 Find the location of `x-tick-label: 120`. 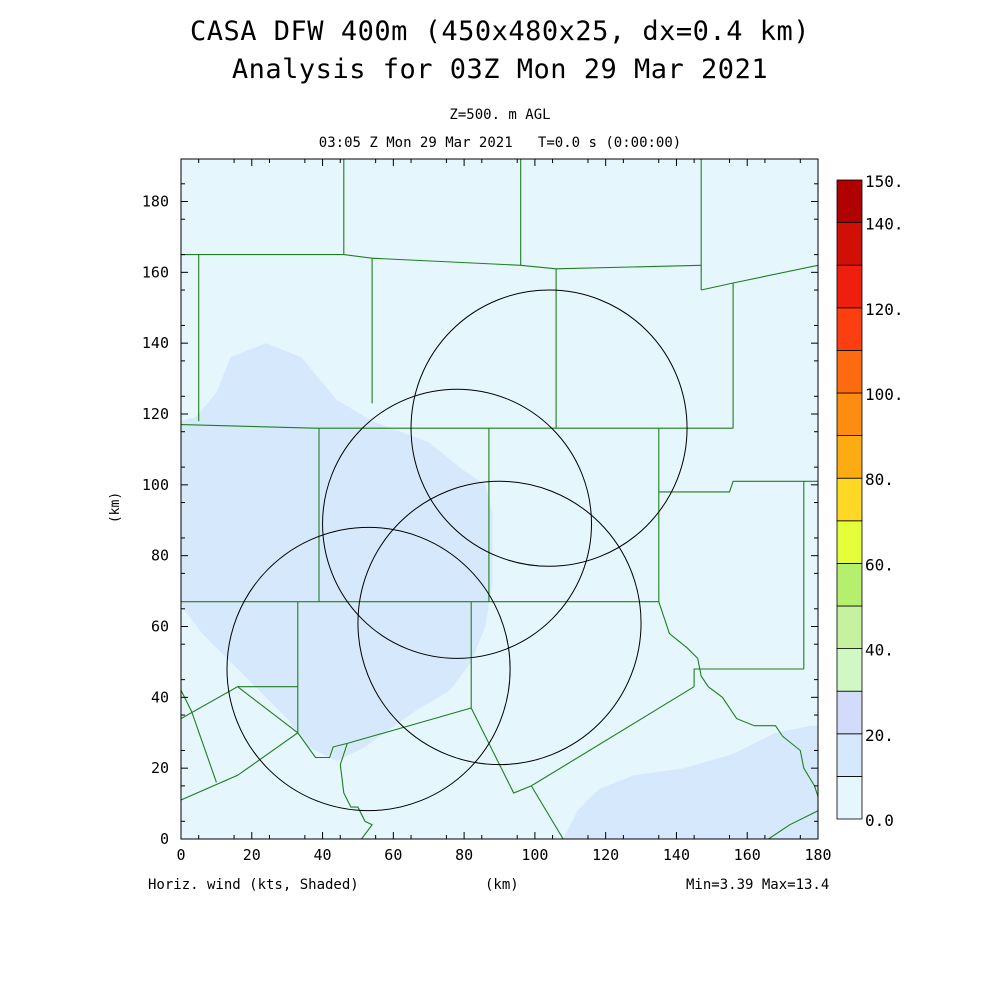

x-tick-label: 120 is located at coordinates (605, 855).